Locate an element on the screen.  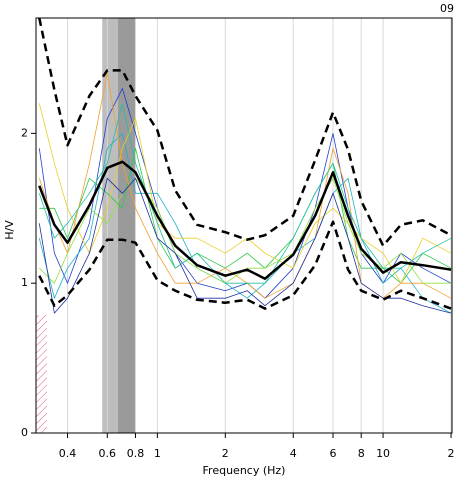
x-tick-label: 0.8 is located at coordinates (136, 453).